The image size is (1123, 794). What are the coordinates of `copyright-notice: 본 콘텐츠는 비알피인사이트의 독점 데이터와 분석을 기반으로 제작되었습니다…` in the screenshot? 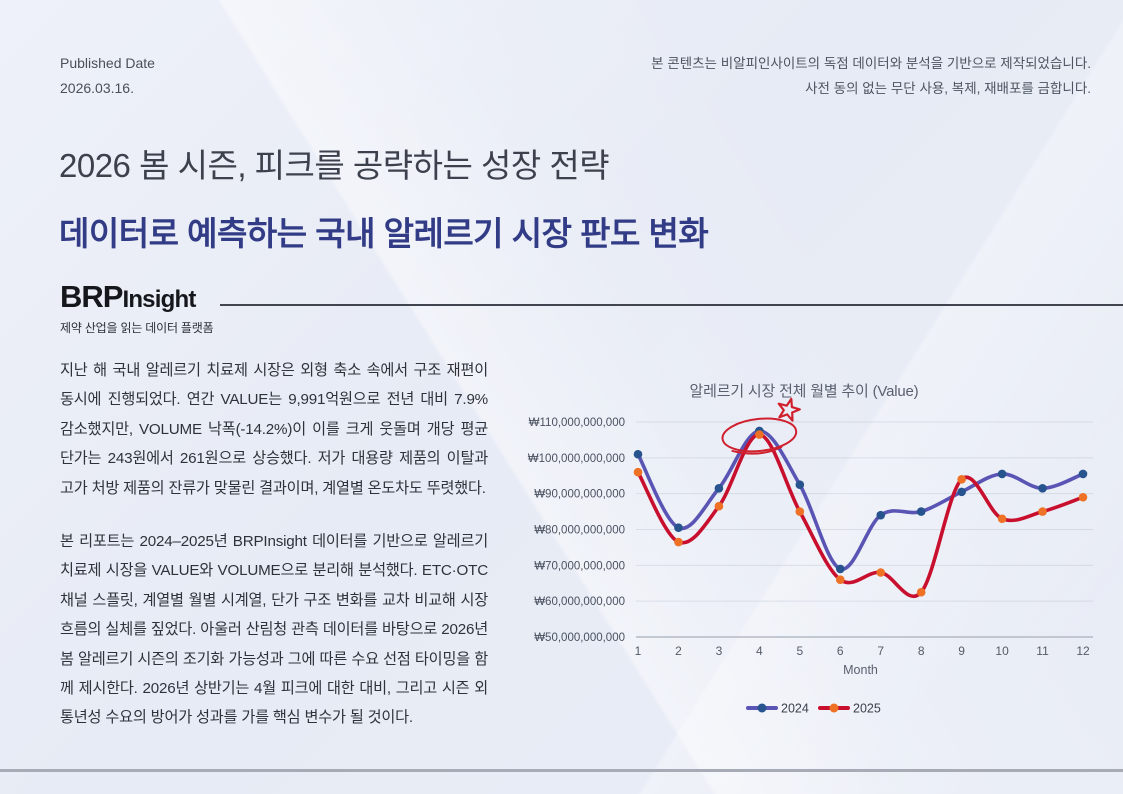 It's located at (871, 76).